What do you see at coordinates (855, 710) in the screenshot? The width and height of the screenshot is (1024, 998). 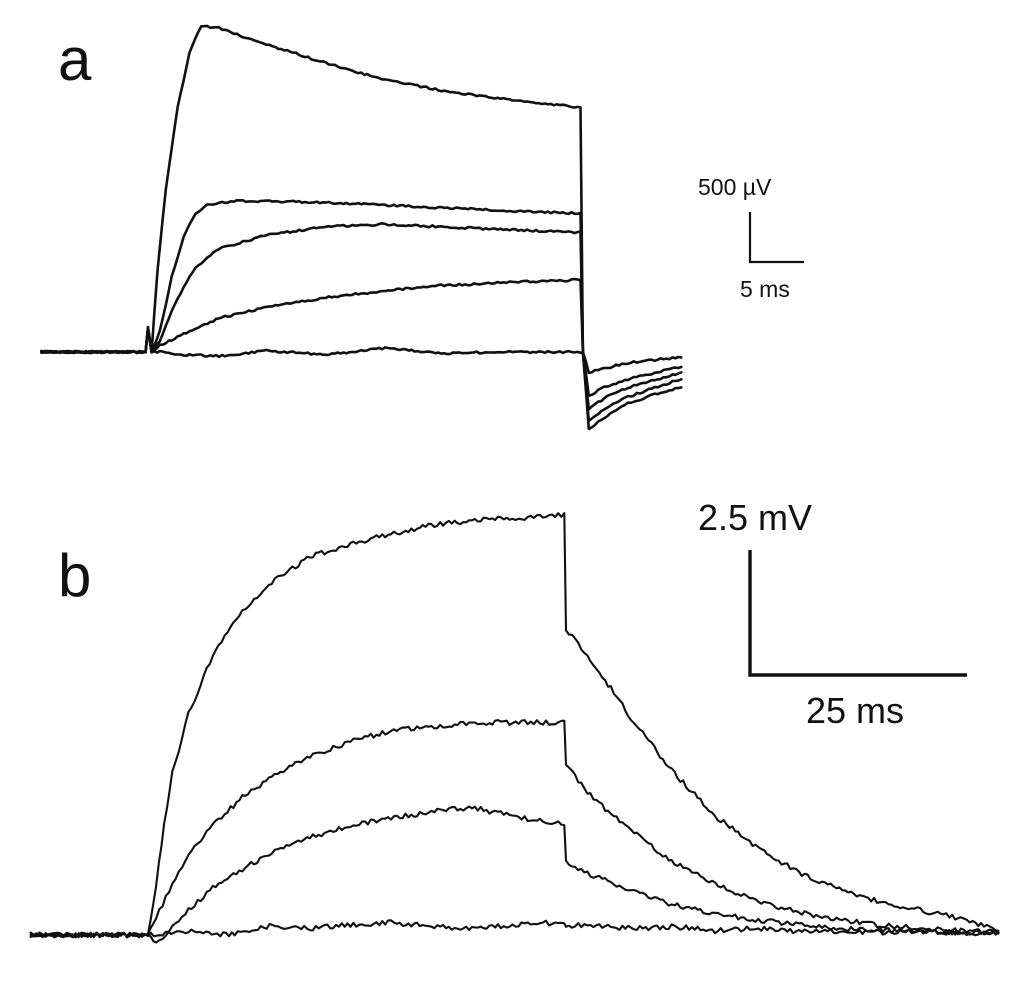 I see `scale-bar-b-x-label: 25 ms` at bounding box center [855, 710].